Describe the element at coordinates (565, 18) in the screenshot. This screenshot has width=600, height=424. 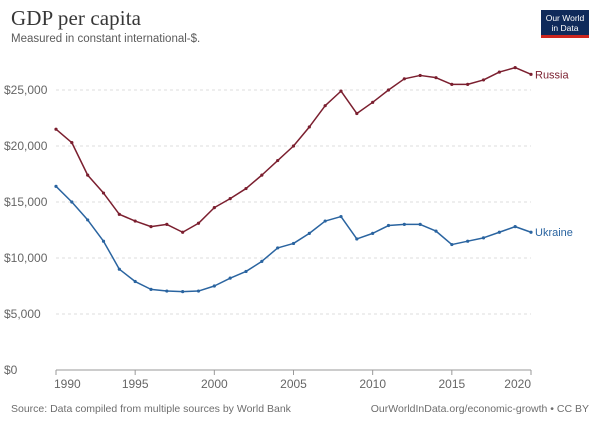
I see `logo-text-line1: Our World` at that location.